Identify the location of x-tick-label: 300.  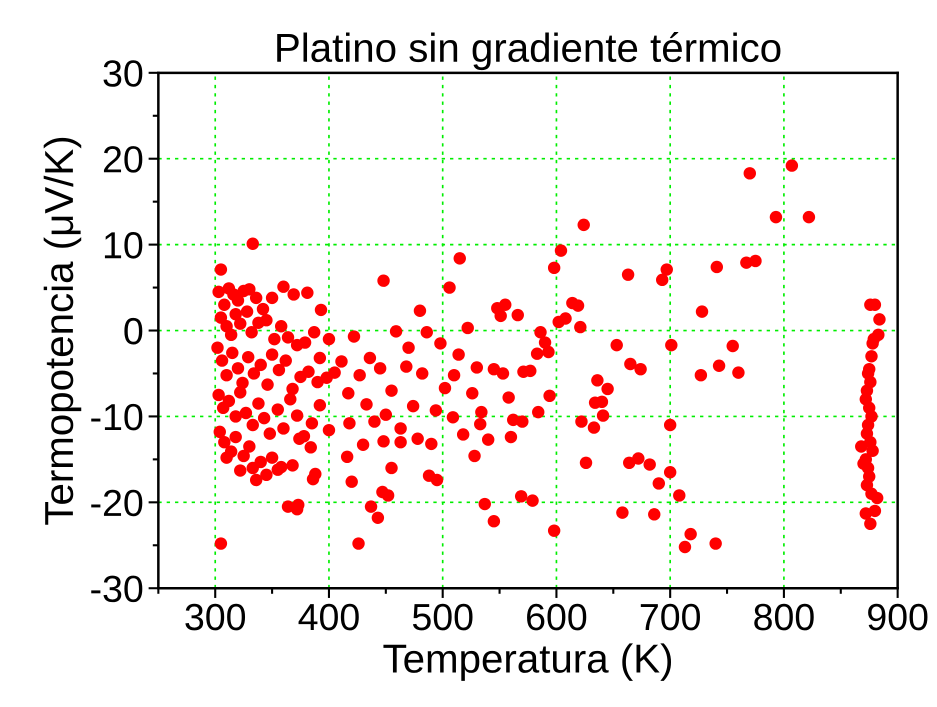
(215, 617).